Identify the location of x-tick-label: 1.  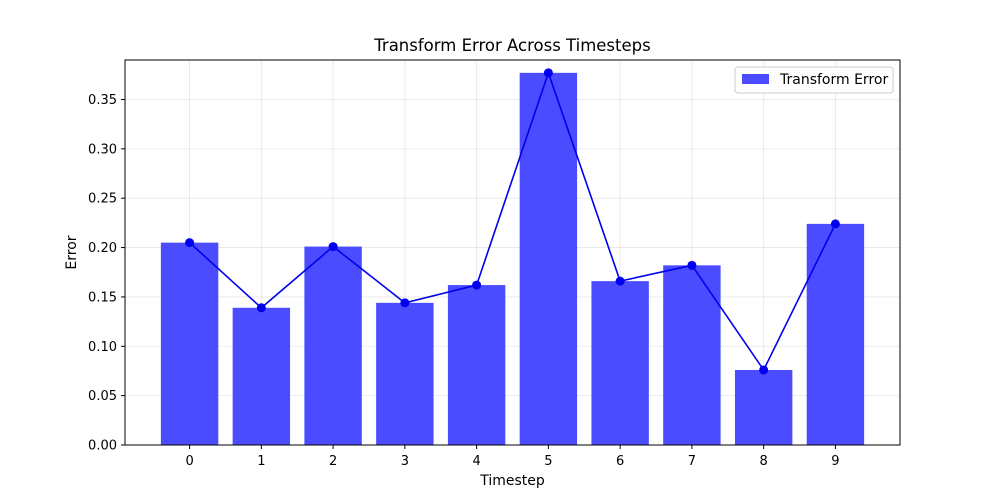
(261, 461).